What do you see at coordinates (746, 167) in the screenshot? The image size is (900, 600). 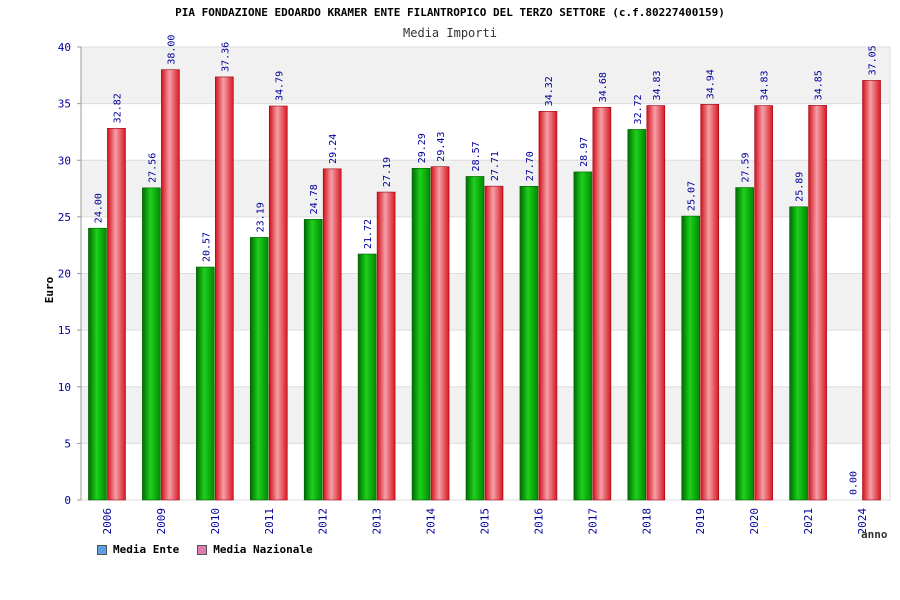 I see `data-label-media-ente: 27.59` at bounding box center [746, 167].